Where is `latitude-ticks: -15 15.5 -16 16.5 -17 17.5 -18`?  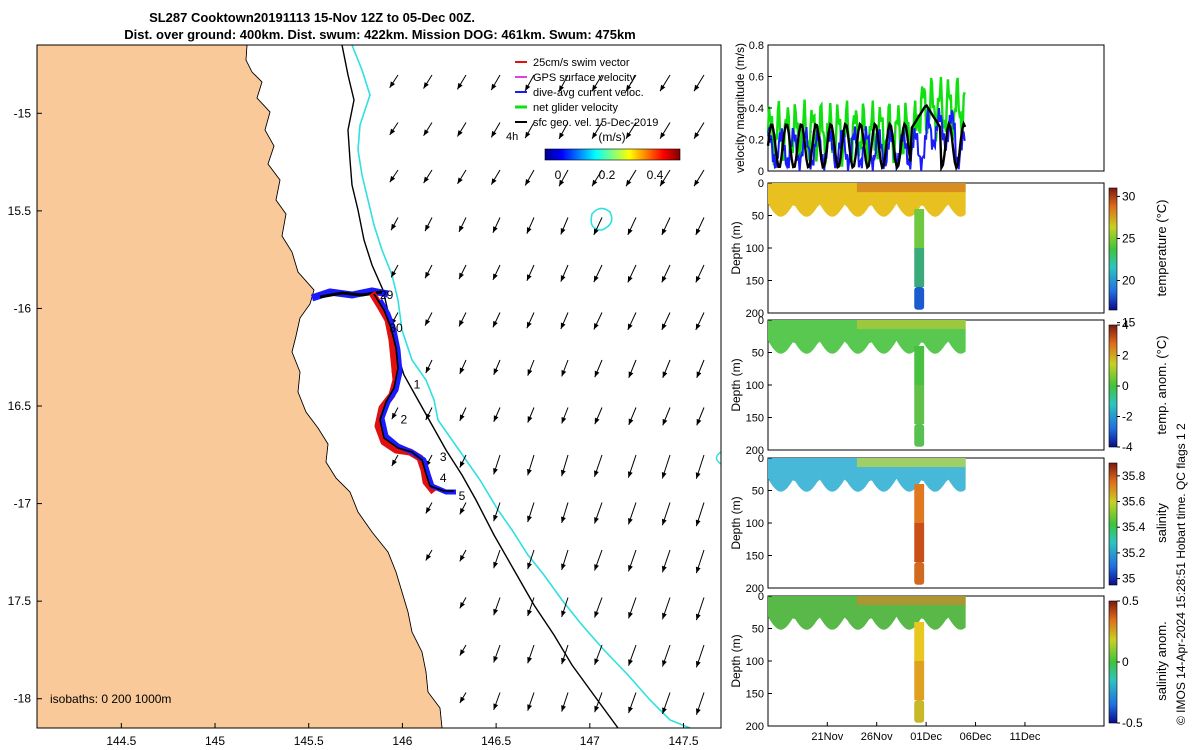 latitude-ticks: -15 15.5 -16 16.5 -17 17.5 -18 is located at coordinates (25, 406).